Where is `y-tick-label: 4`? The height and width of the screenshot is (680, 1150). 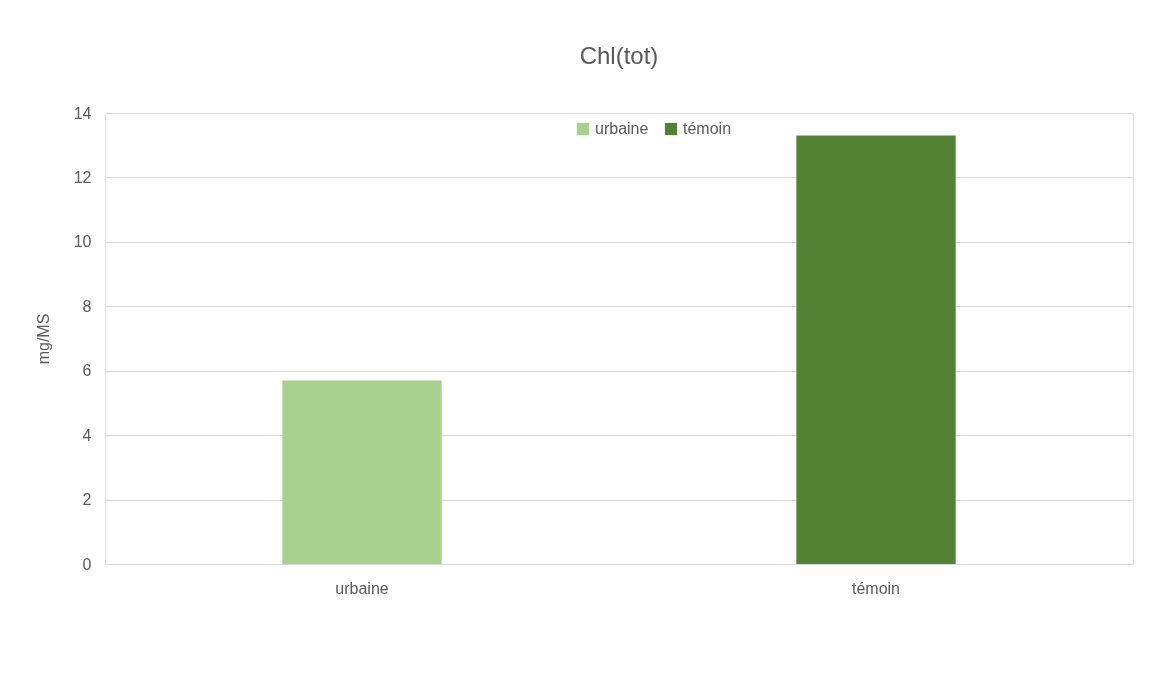
y-tick-label: 4 is located at coordinates (87, 435).